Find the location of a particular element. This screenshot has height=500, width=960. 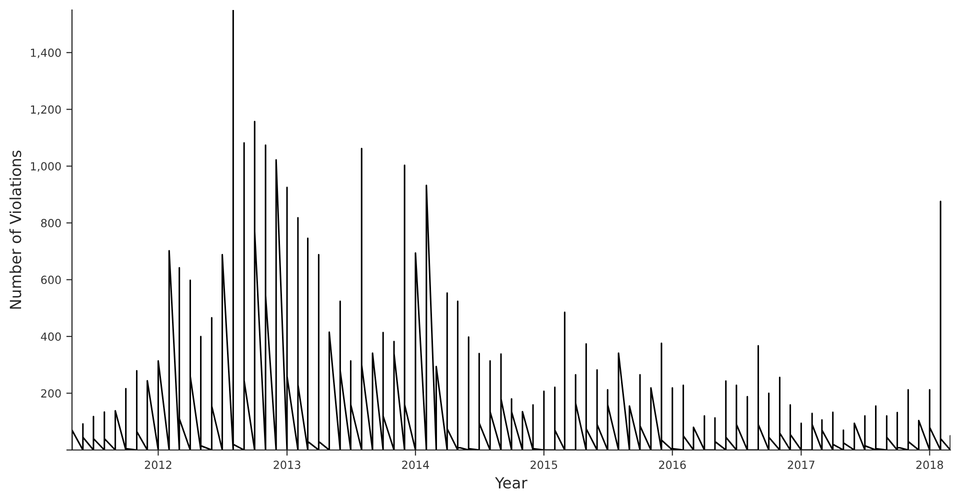

x-tick-label: 2014 is located at coordinates (415, 465).